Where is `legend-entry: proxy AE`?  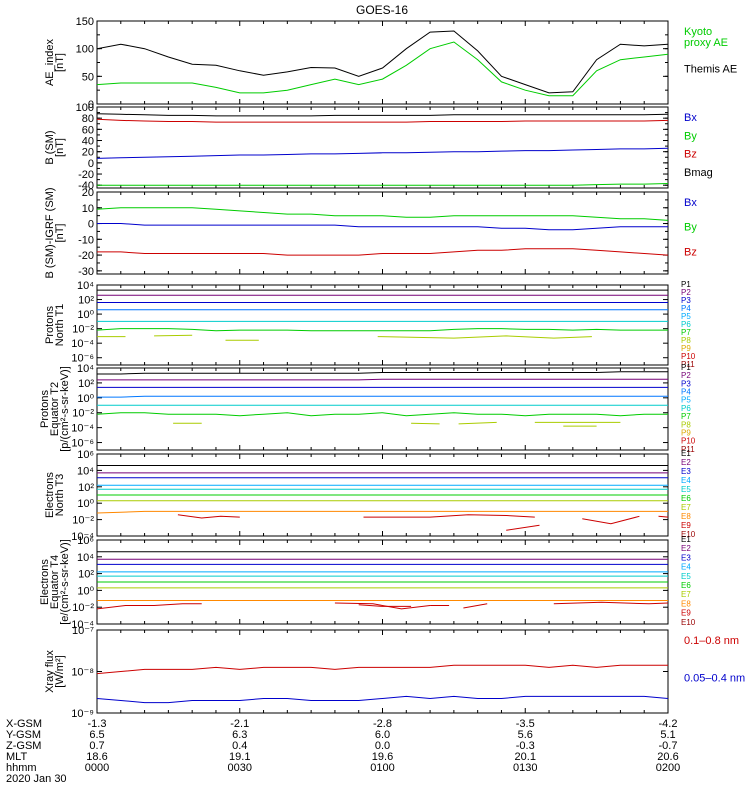 legend-entry: proxy AE is located at coordinates (706, 43).